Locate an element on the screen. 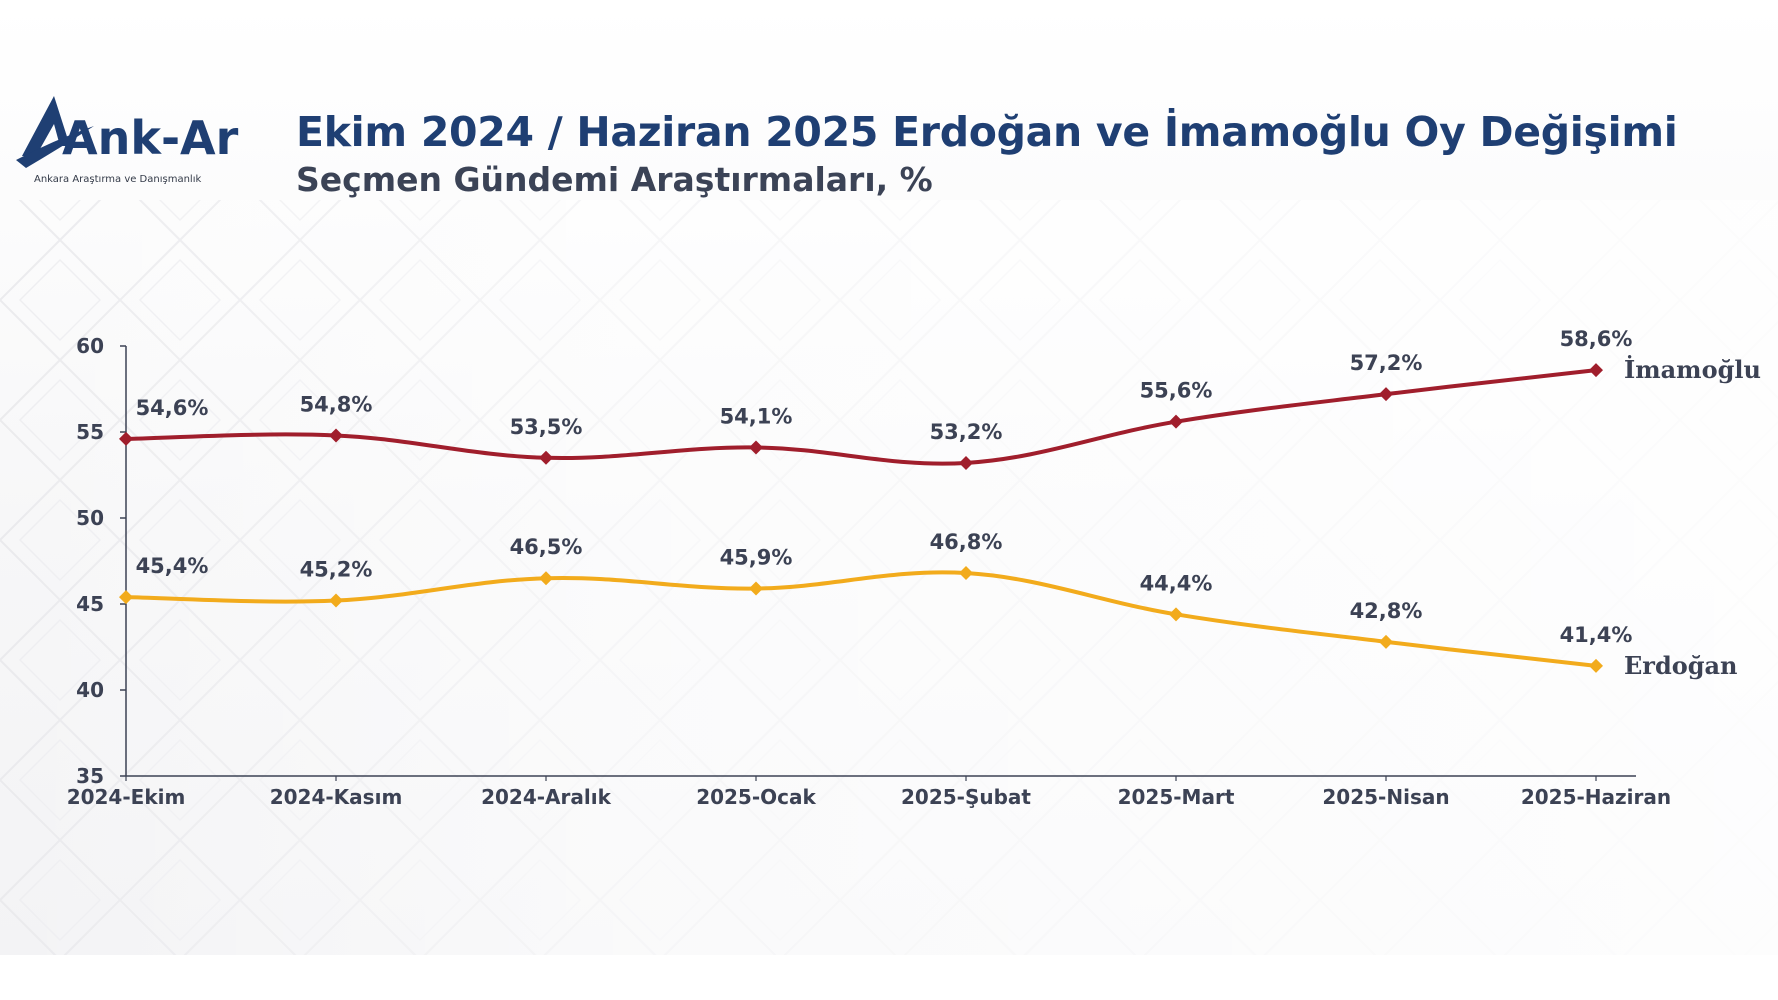 The width and height of the screenshot is (1778, 1000). x-tick-label: 2024-Aralık is located at coordinates (546, 797).